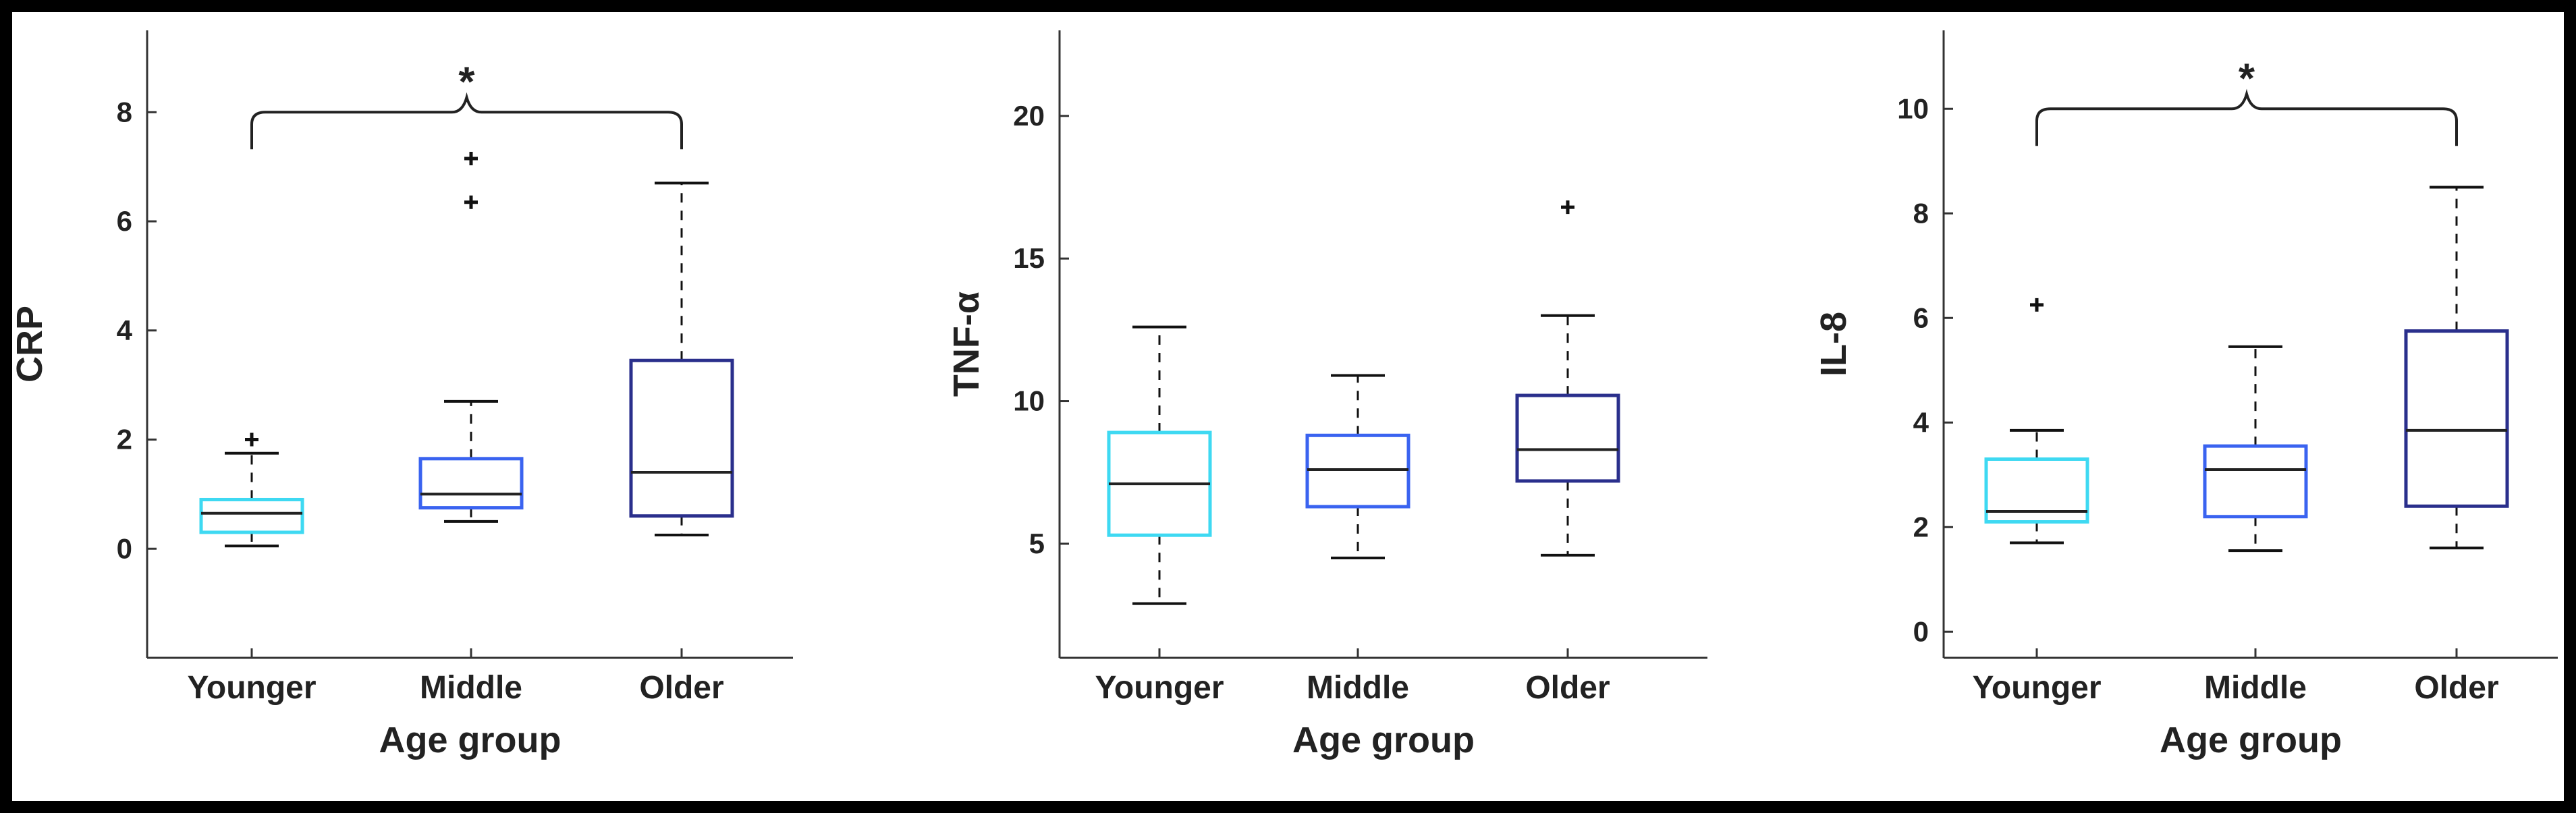 Image resolution: width=2576 pixels, height=813 pixels. I want to click on y-axis-label: IL-8, so click(1833, 344).